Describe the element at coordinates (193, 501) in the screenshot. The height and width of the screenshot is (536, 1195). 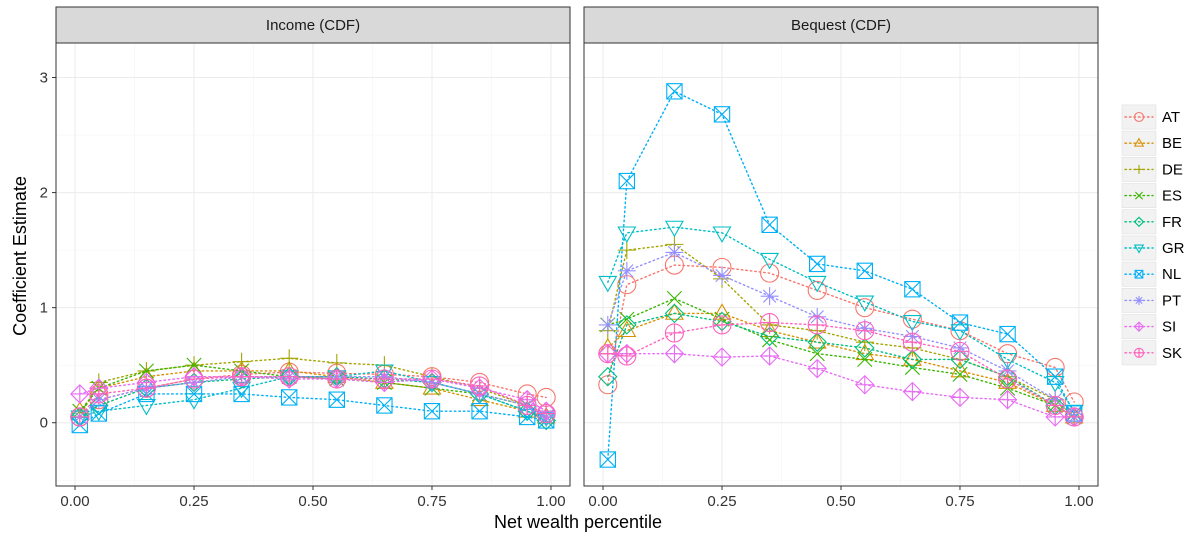
I see `x-tick-label: 0.25` at that location.